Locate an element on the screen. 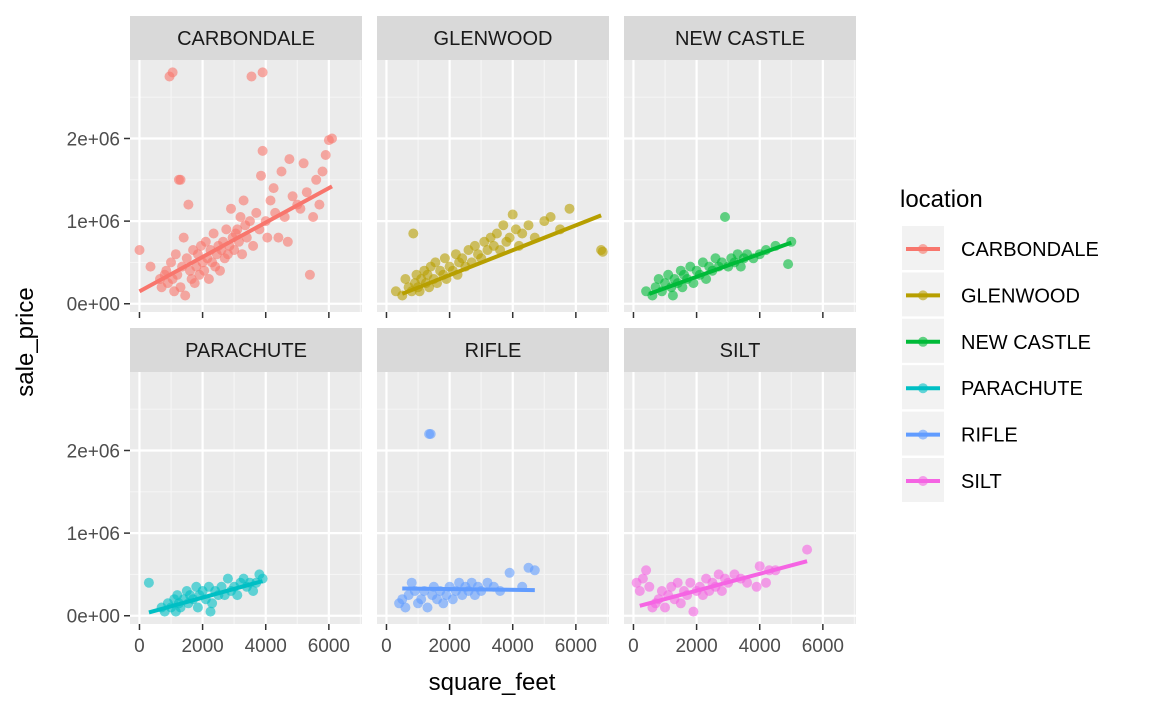 This screenshot has width=1152, height=710. facet-strip-label: GLENWOOD is located at coordinates (493, 39).